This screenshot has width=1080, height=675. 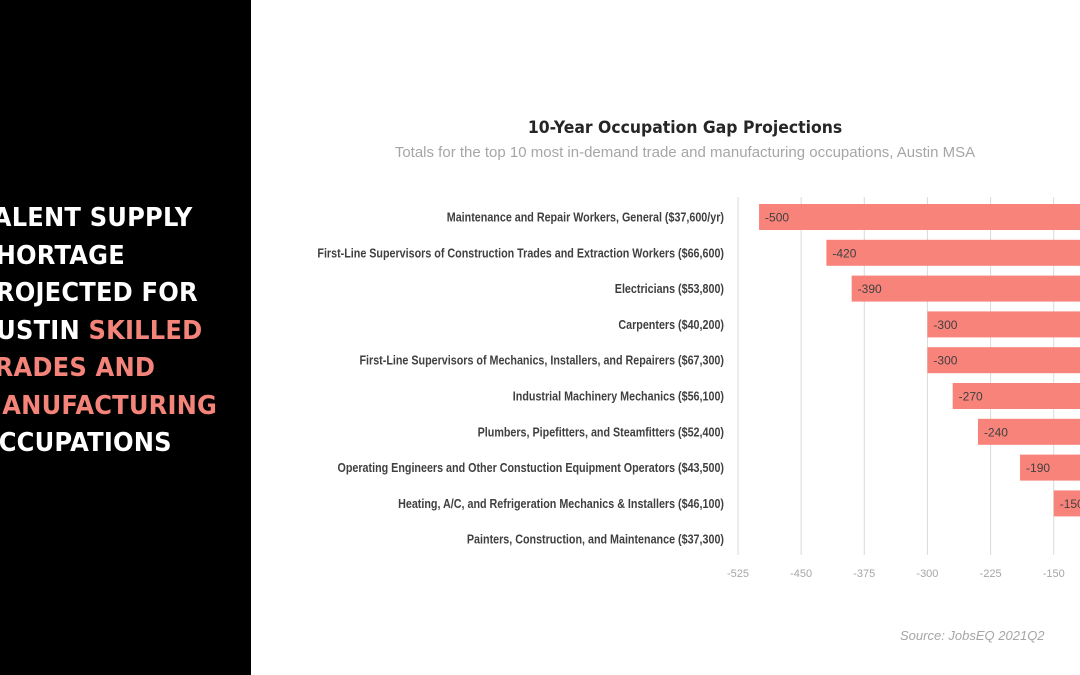 I want to click on headline-line: MANUFACTURING, so click(x=125, y=407).